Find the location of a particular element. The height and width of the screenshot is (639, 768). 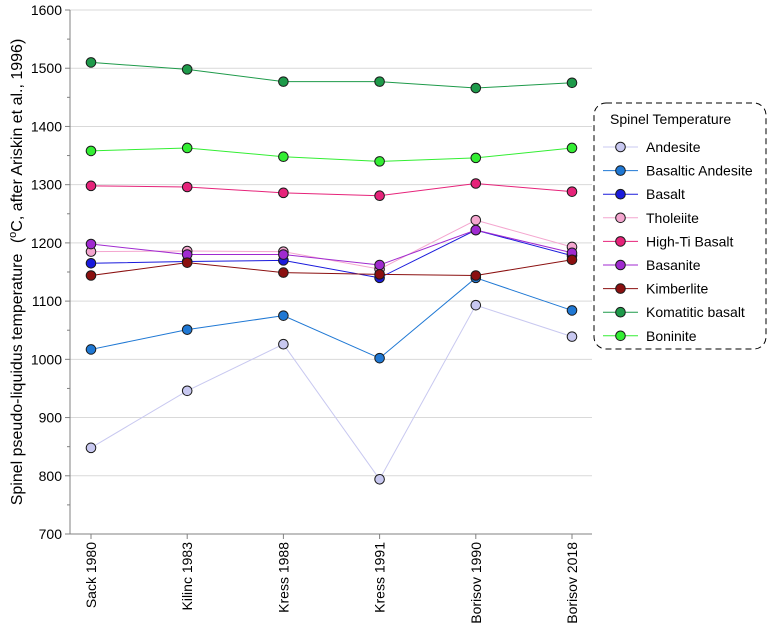

x-tick-label: Borisov 2018 is located at coordinates (572, 583).